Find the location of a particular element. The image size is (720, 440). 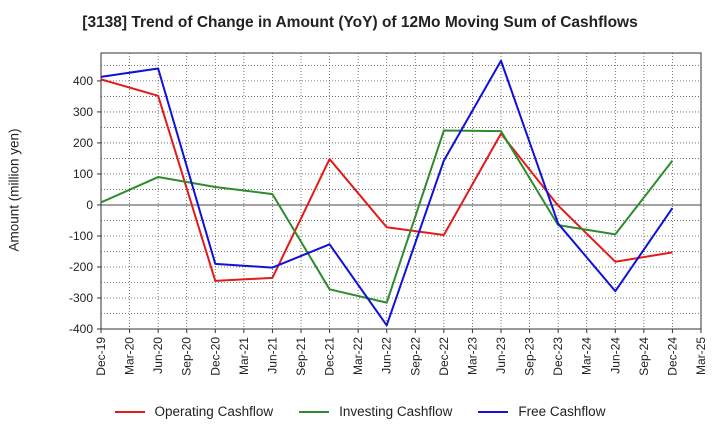

legend-label: Operating Cashflow is located at coordinates (214, 411).